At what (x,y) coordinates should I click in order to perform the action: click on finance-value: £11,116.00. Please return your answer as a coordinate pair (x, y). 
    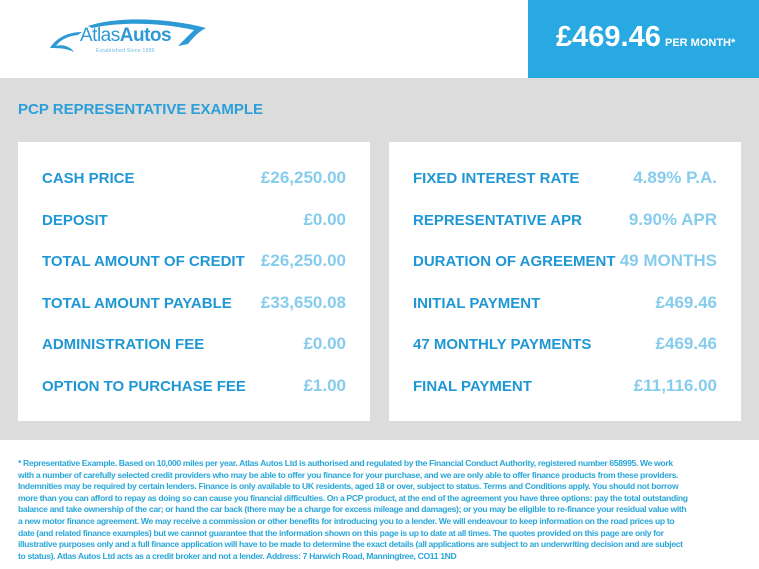
    Looking at the image, I should click on (675, 385).